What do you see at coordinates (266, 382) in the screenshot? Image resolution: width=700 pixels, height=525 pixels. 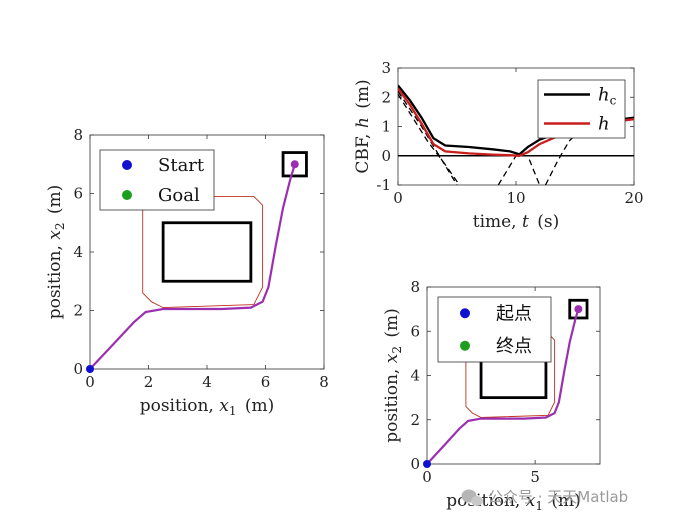 I see `x-tick-label: 6` at bounding box center [266, 382].